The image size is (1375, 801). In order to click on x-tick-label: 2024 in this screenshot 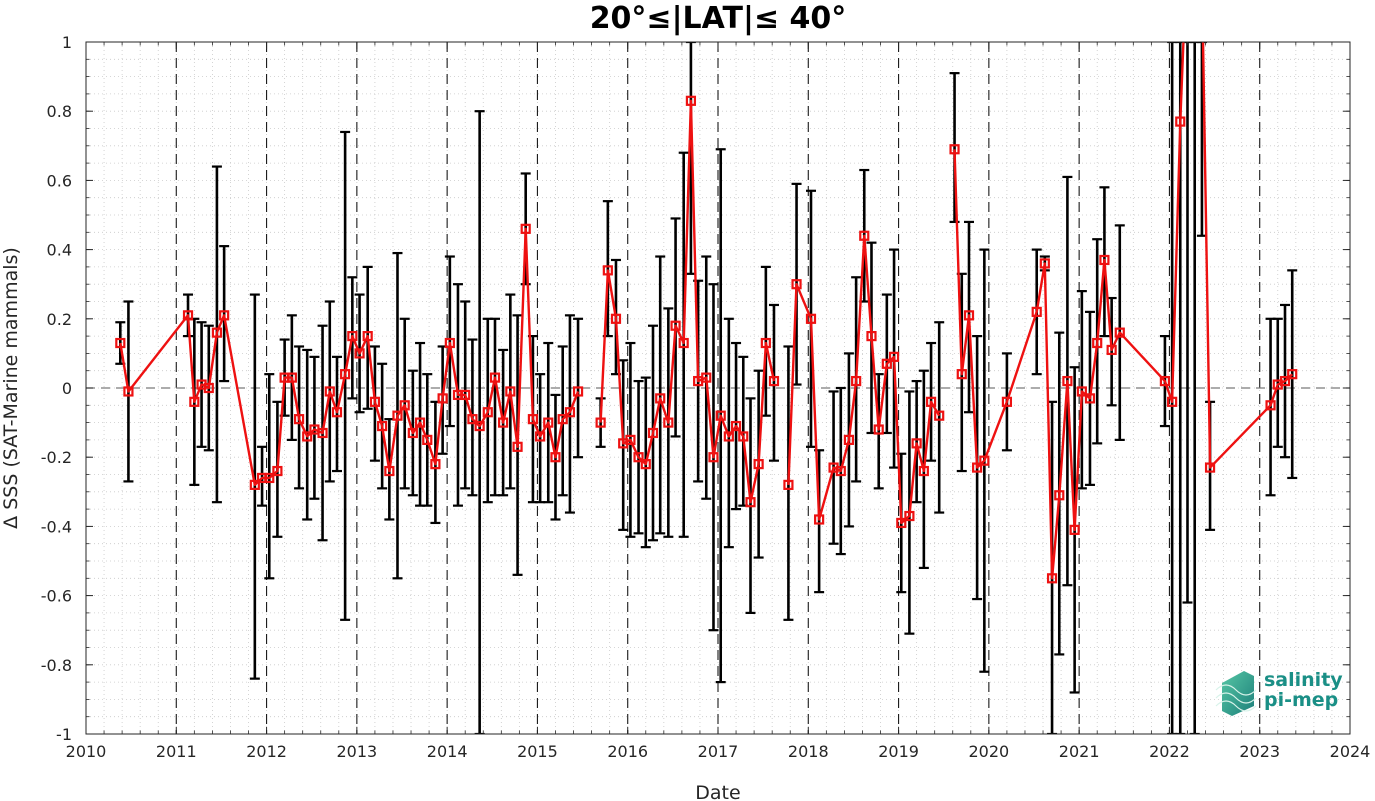, I will do `click(1350, 751)`.